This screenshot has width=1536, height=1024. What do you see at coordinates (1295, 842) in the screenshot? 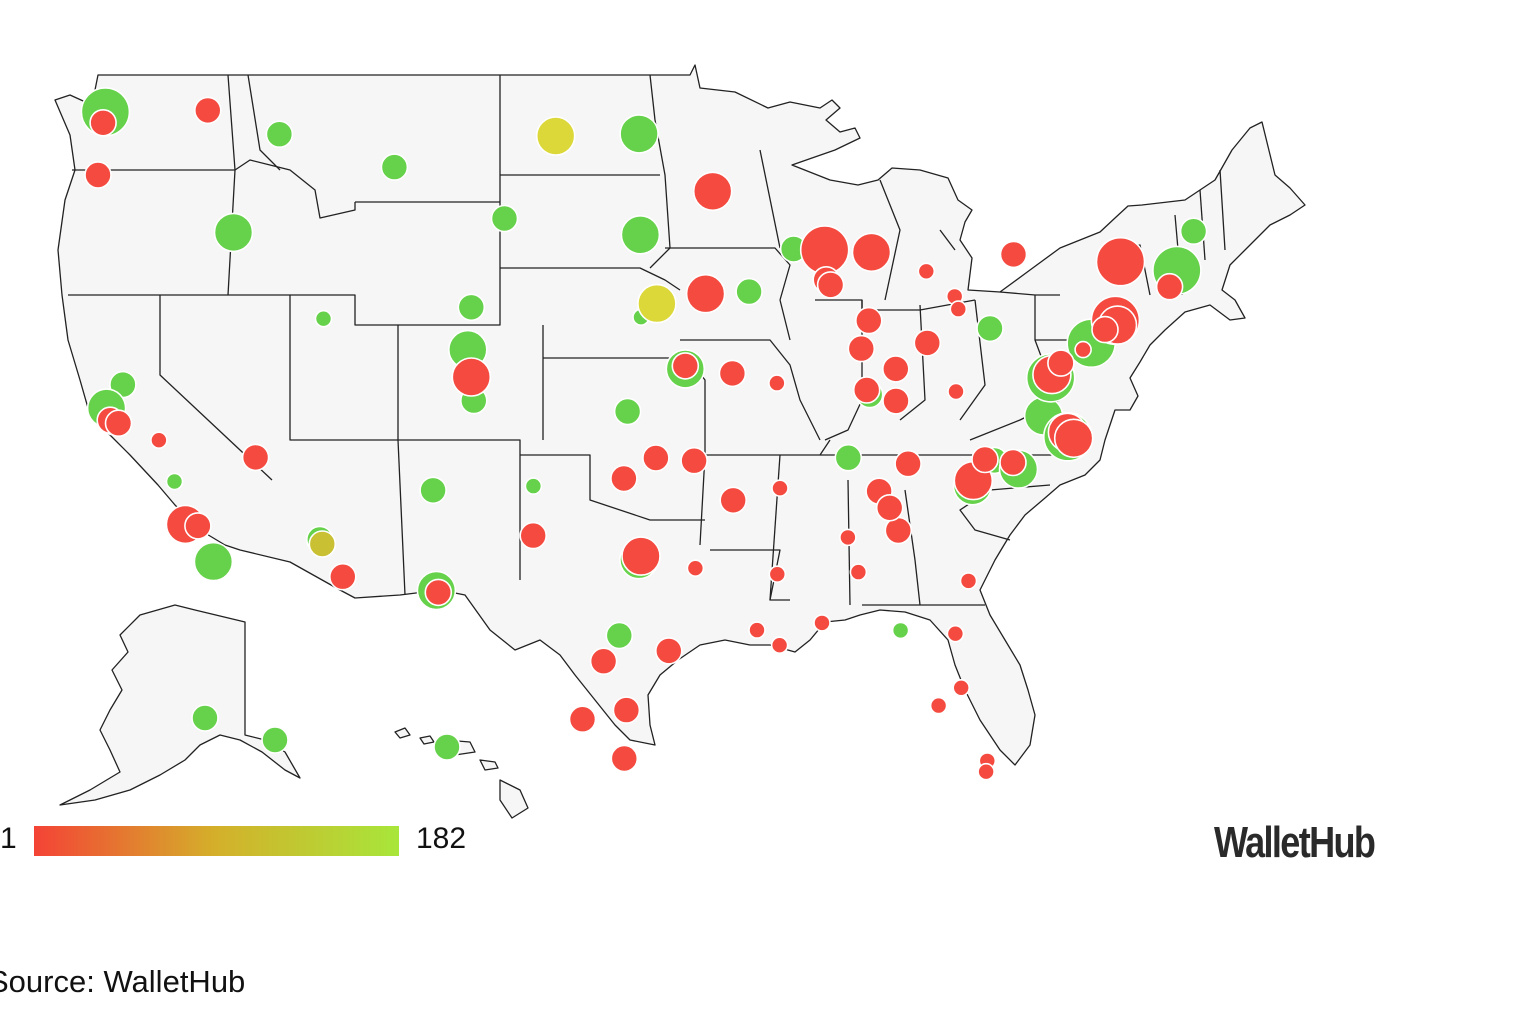
I see `wallethub-logo: WalletHub` at bounding box center [1295, 842].